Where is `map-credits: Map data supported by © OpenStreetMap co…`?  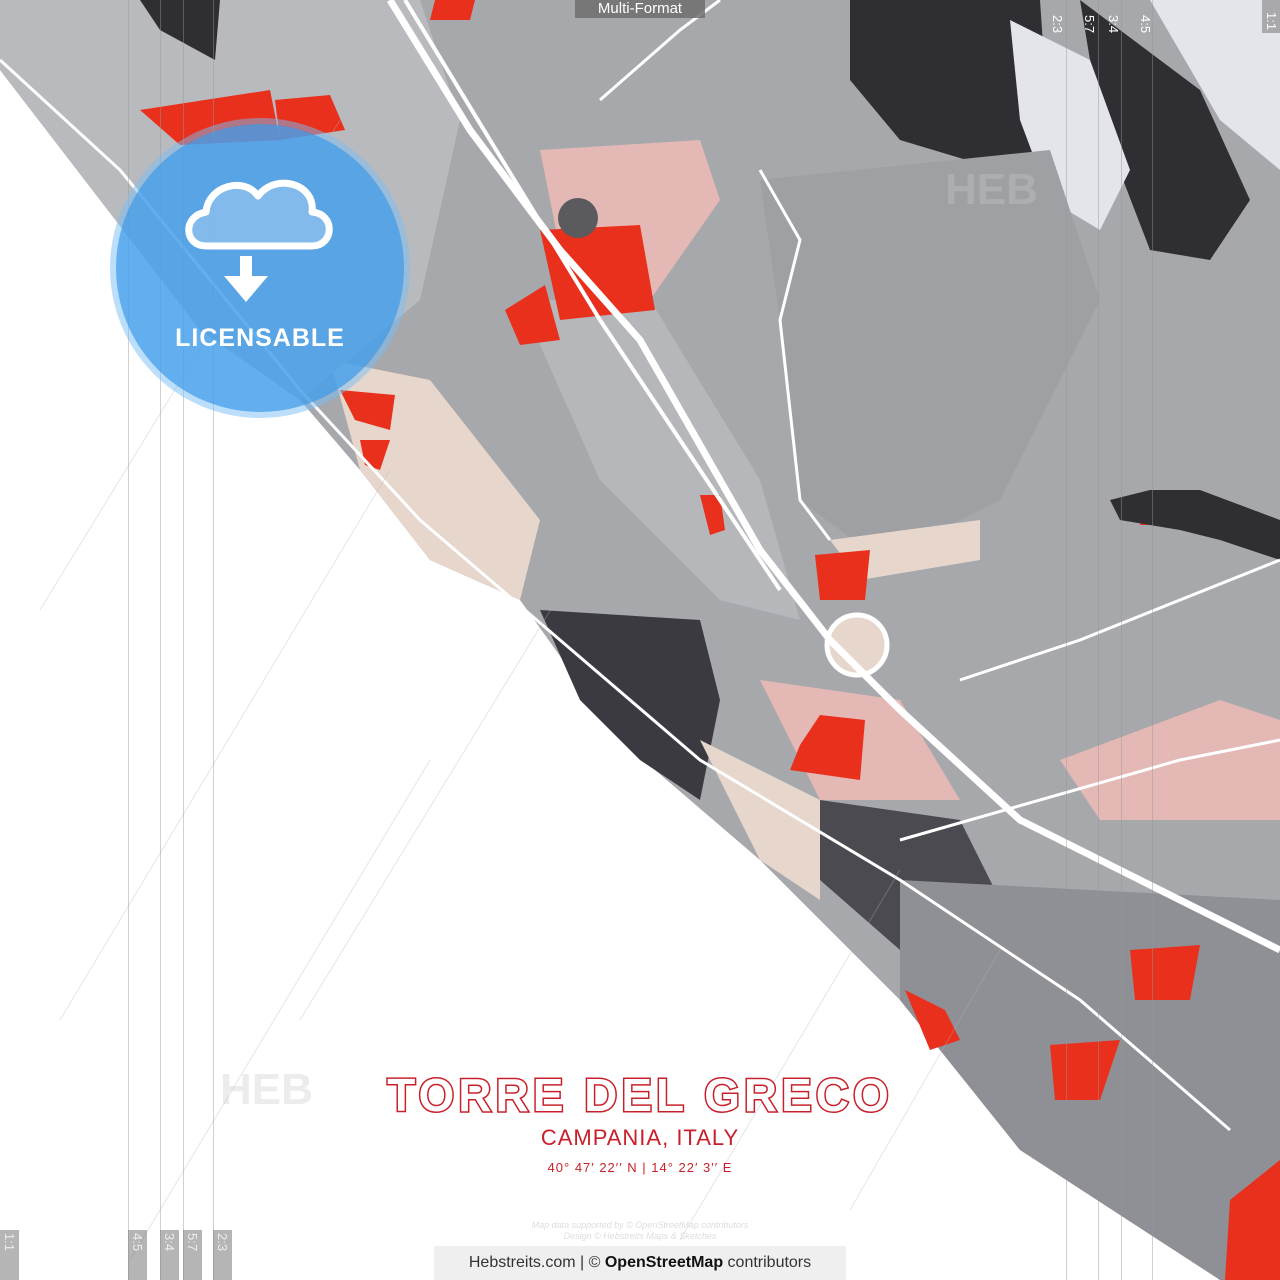 map-credits: Map data supported by © OpenStreetMap co… is located at coordinates (640, 1231).